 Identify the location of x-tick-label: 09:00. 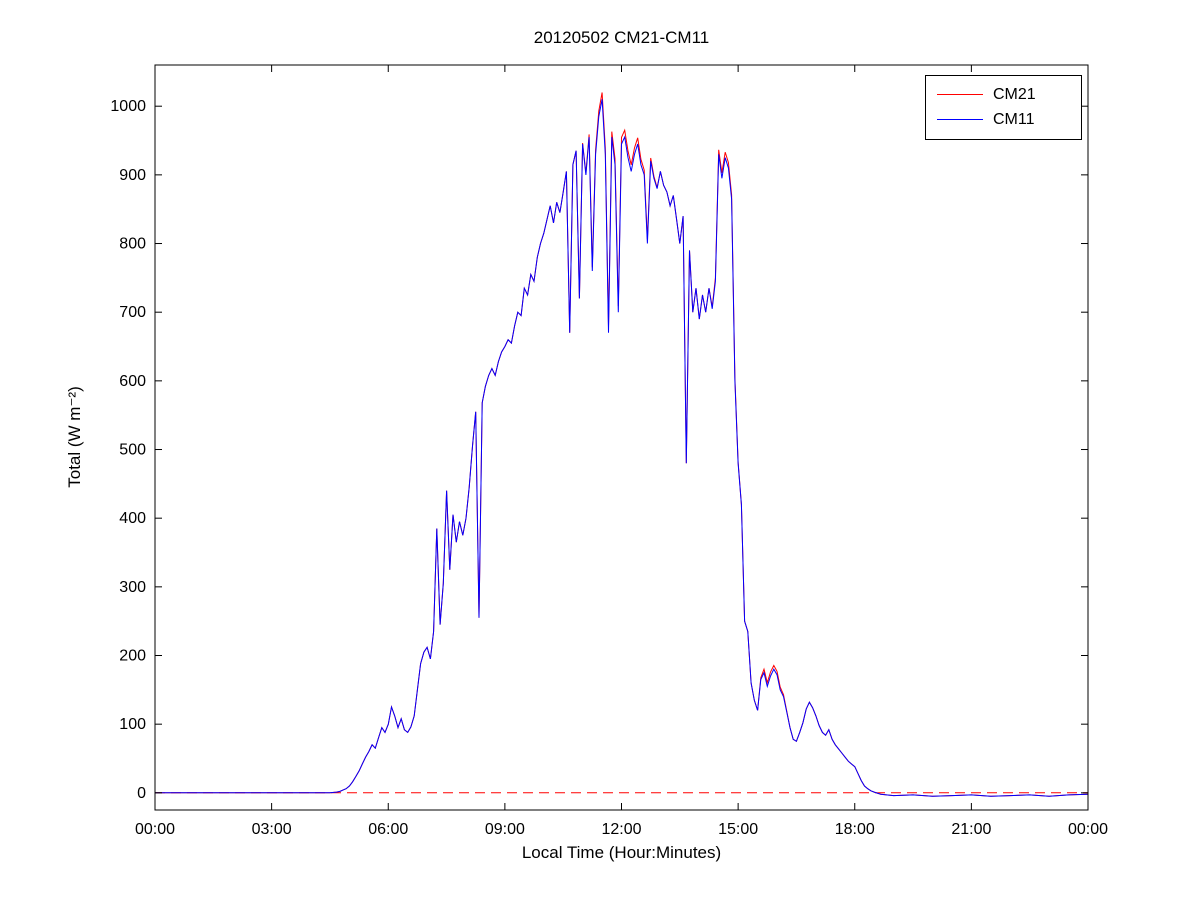
(505, 829).